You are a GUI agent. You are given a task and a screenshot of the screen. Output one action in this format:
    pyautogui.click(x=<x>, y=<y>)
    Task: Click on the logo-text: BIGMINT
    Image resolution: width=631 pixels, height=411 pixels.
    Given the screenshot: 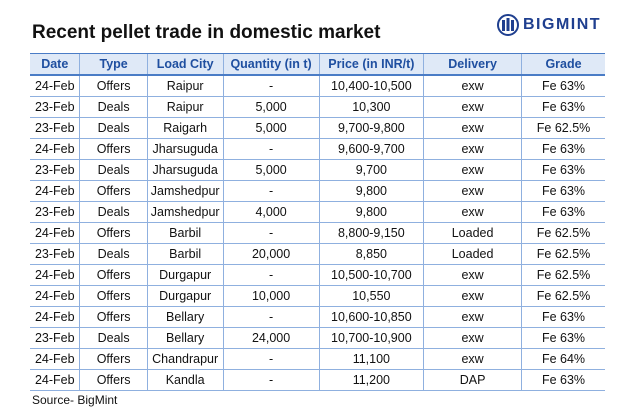 What is the action you would take?
    pyautogui.click(x=562, y=24)
    